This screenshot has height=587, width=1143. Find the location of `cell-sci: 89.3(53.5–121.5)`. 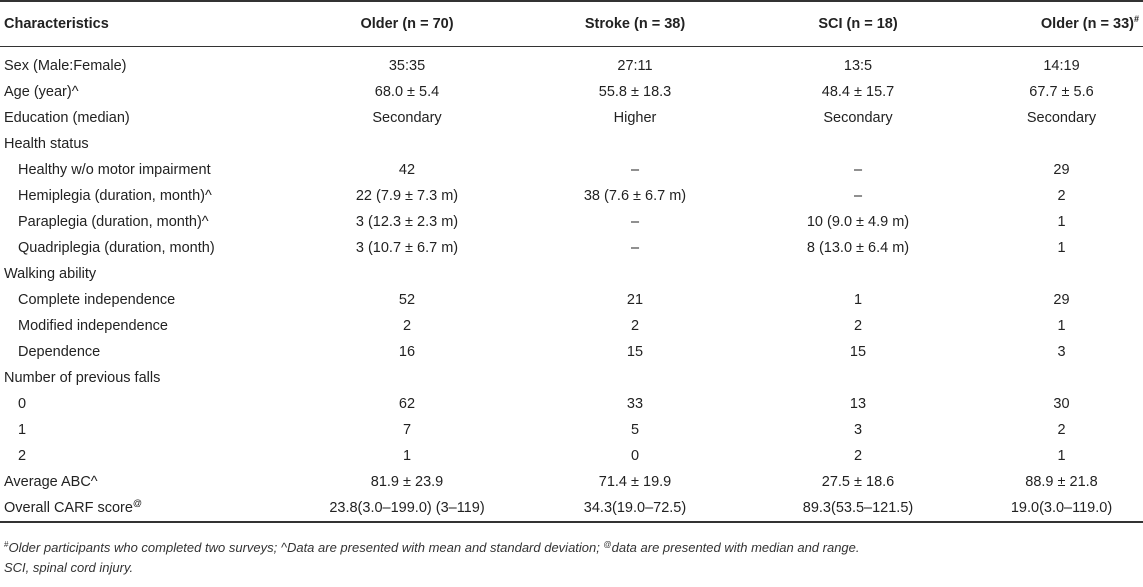

cell-sci: 89.3(53.5–121.5) is located at coordinates (858, 509).